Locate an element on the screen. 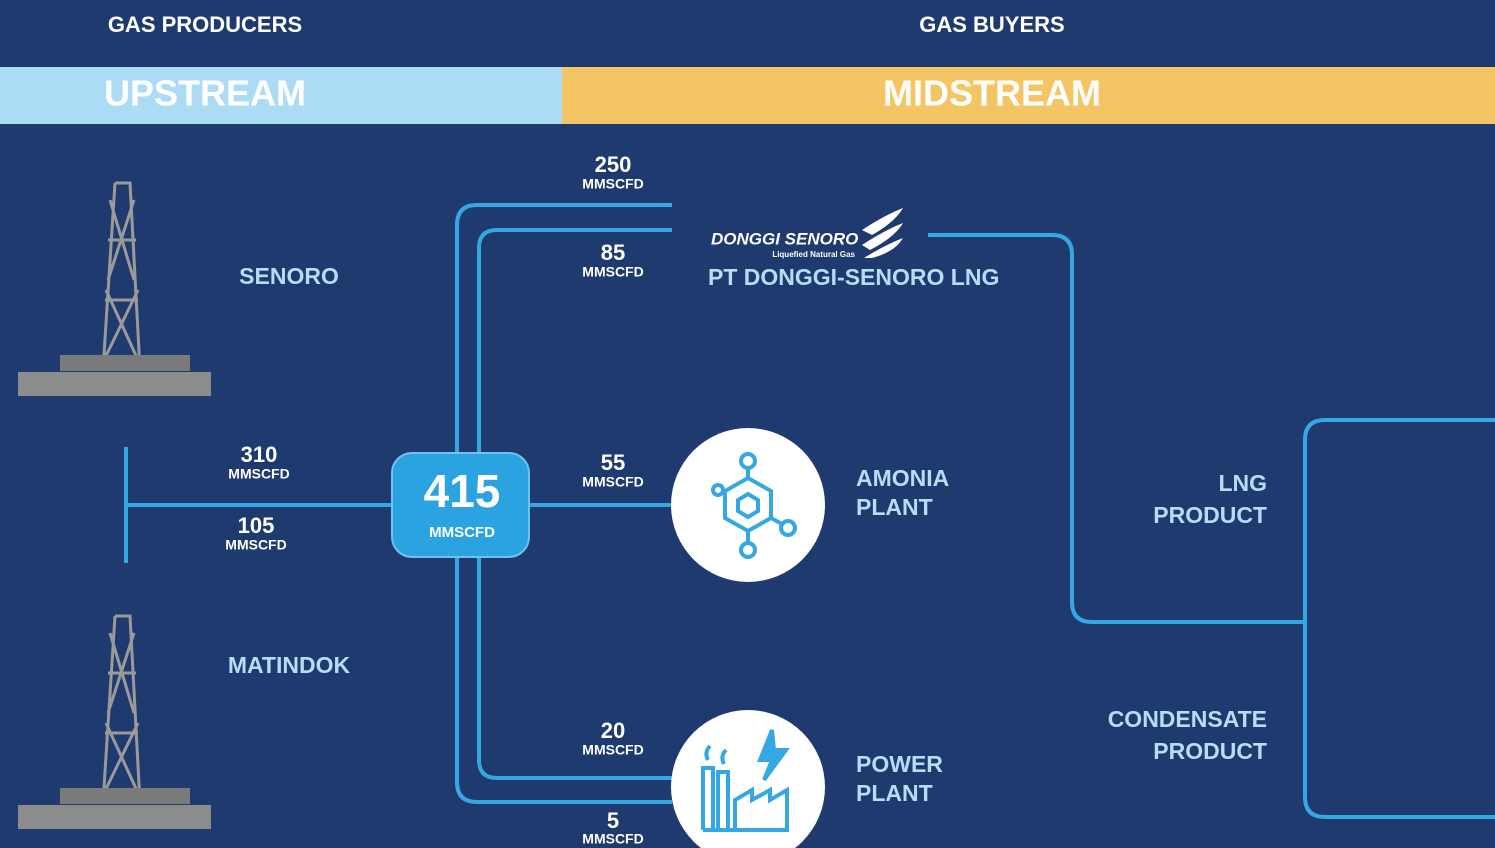  flow-value: 55 is located at coordinates (613, 462).